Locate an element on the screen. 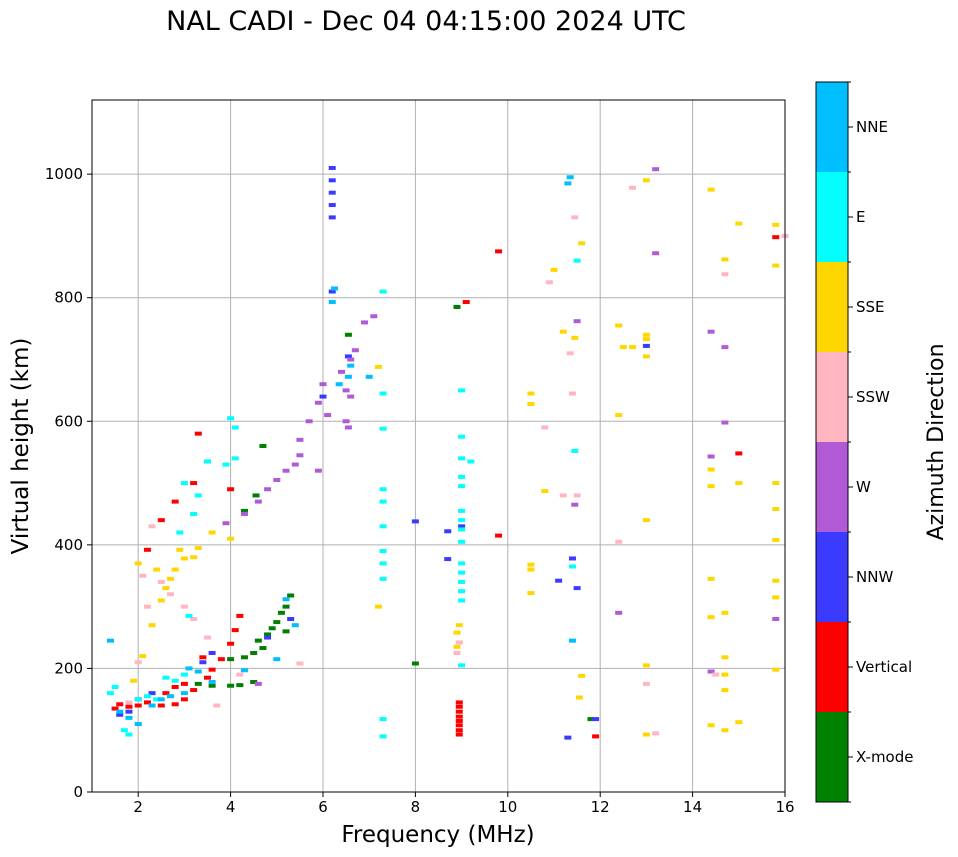 The width and height of the screenshot is (958, 857). x-tick-label: 4 is located at coordinates (231, 807).